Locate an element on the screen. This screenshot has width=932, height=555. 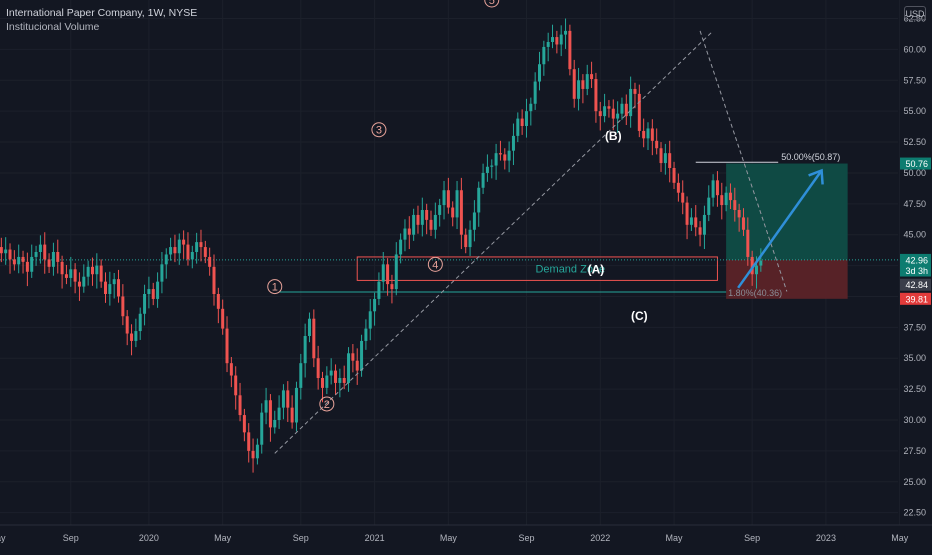
demand-zone-box is located at coordinates (537, 268).